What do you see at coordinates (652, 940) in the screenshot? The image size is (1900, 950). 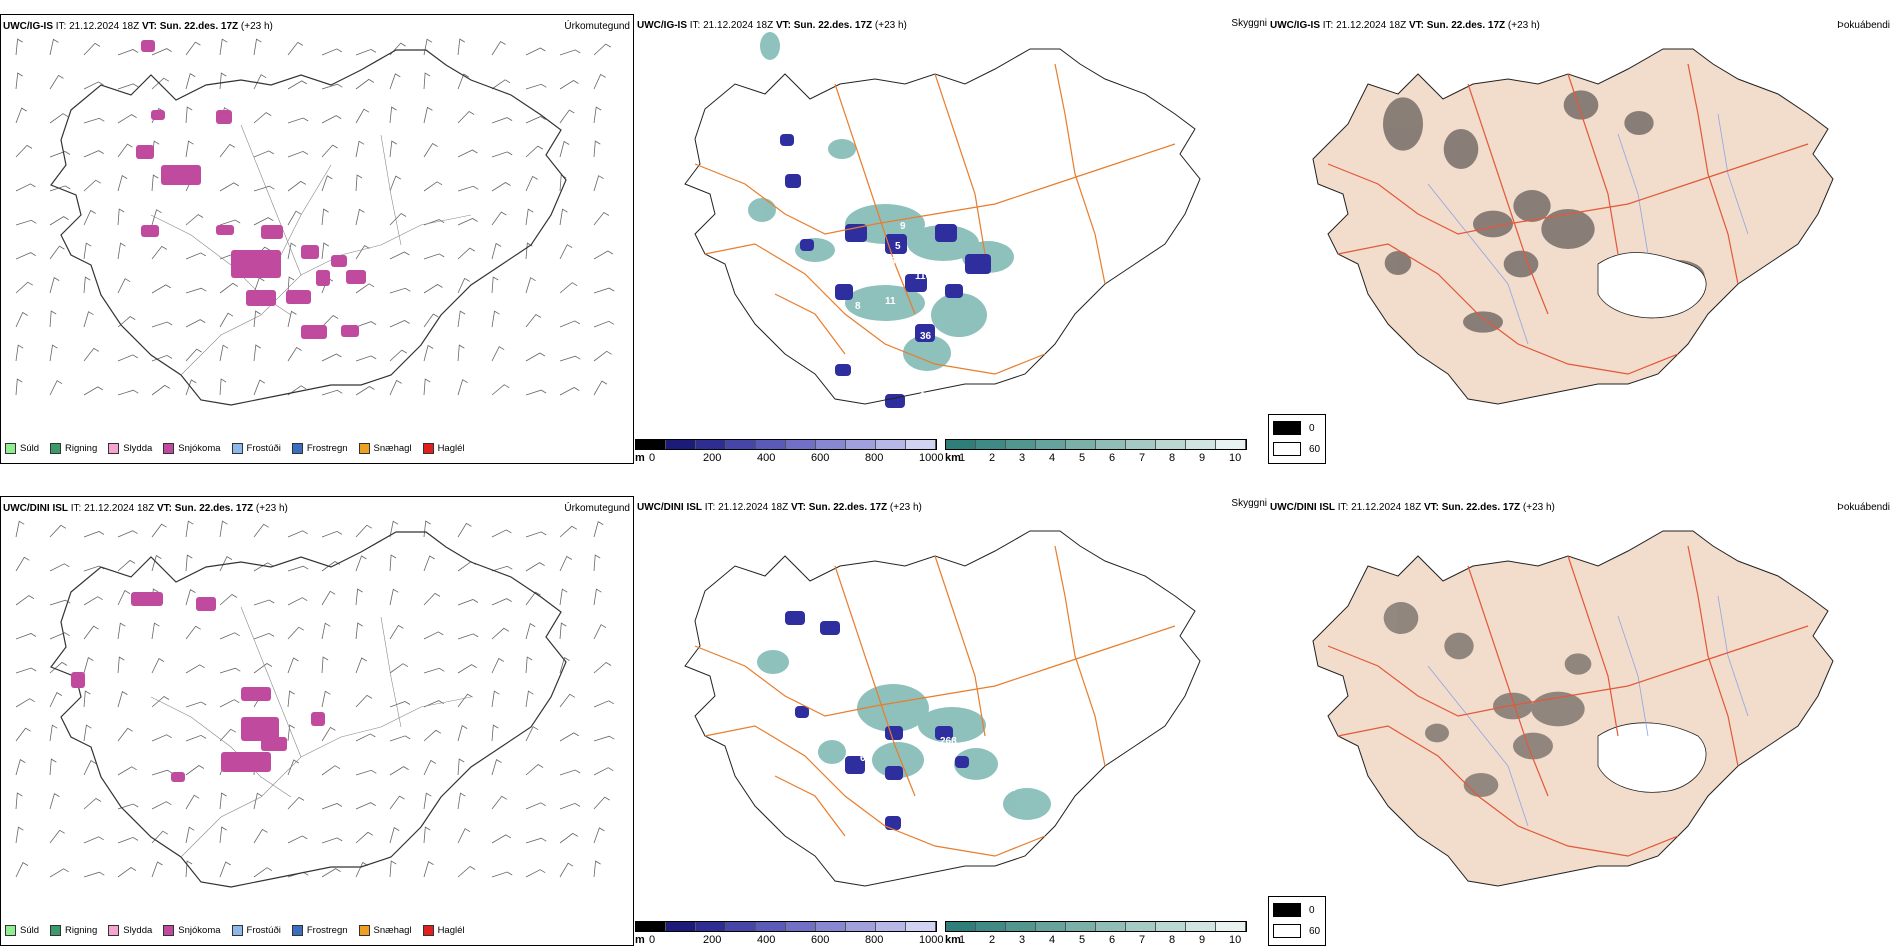 I see `colorbar-tick: 0` at bounding box center [652, 940].